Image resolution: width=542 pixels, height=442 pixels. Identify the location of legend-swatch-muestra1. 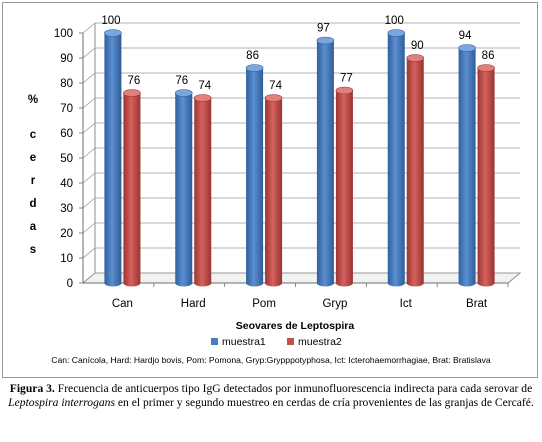
(214, 341).